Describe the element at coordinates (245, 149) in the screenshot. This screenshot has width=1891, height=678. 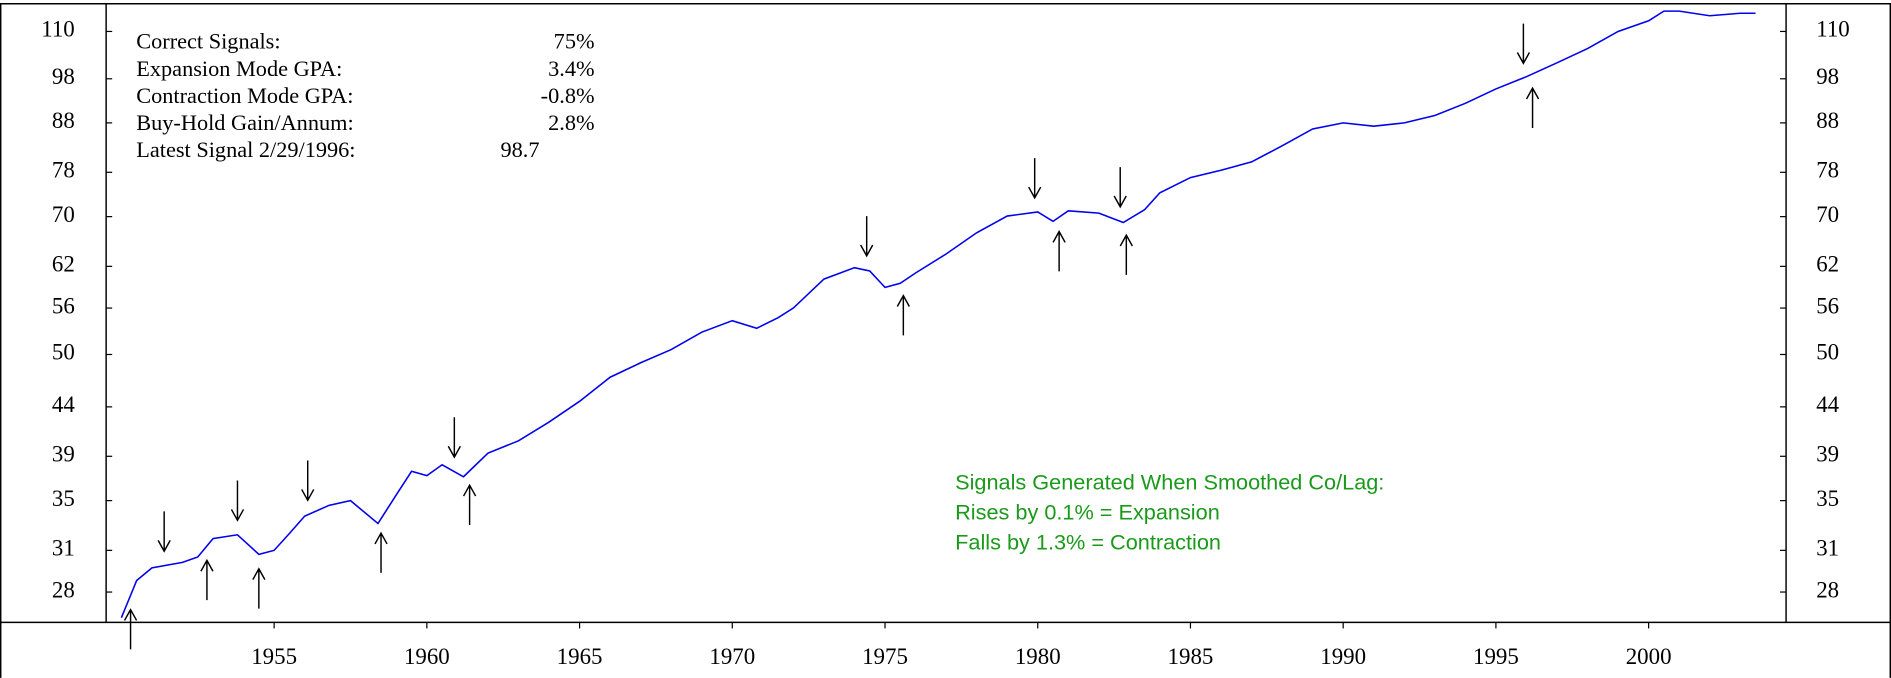
I see `stat-label: Latest Signal 2/29/1996:` at that location.